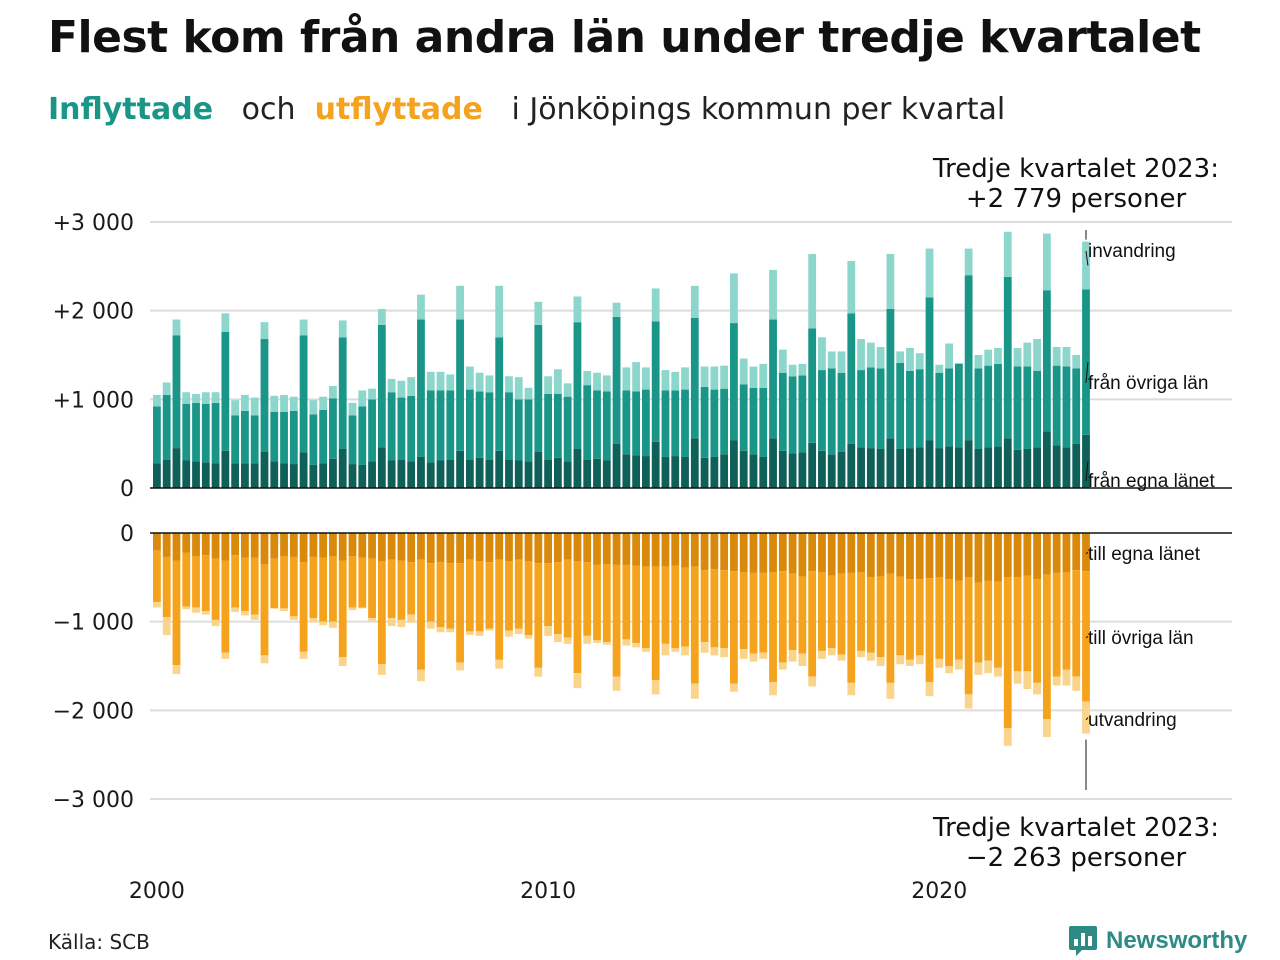 Image resolution: width=1280 pixels, height=960 pixels. I want to click on y-tick-top-1: +2 000, so click(93, 312).